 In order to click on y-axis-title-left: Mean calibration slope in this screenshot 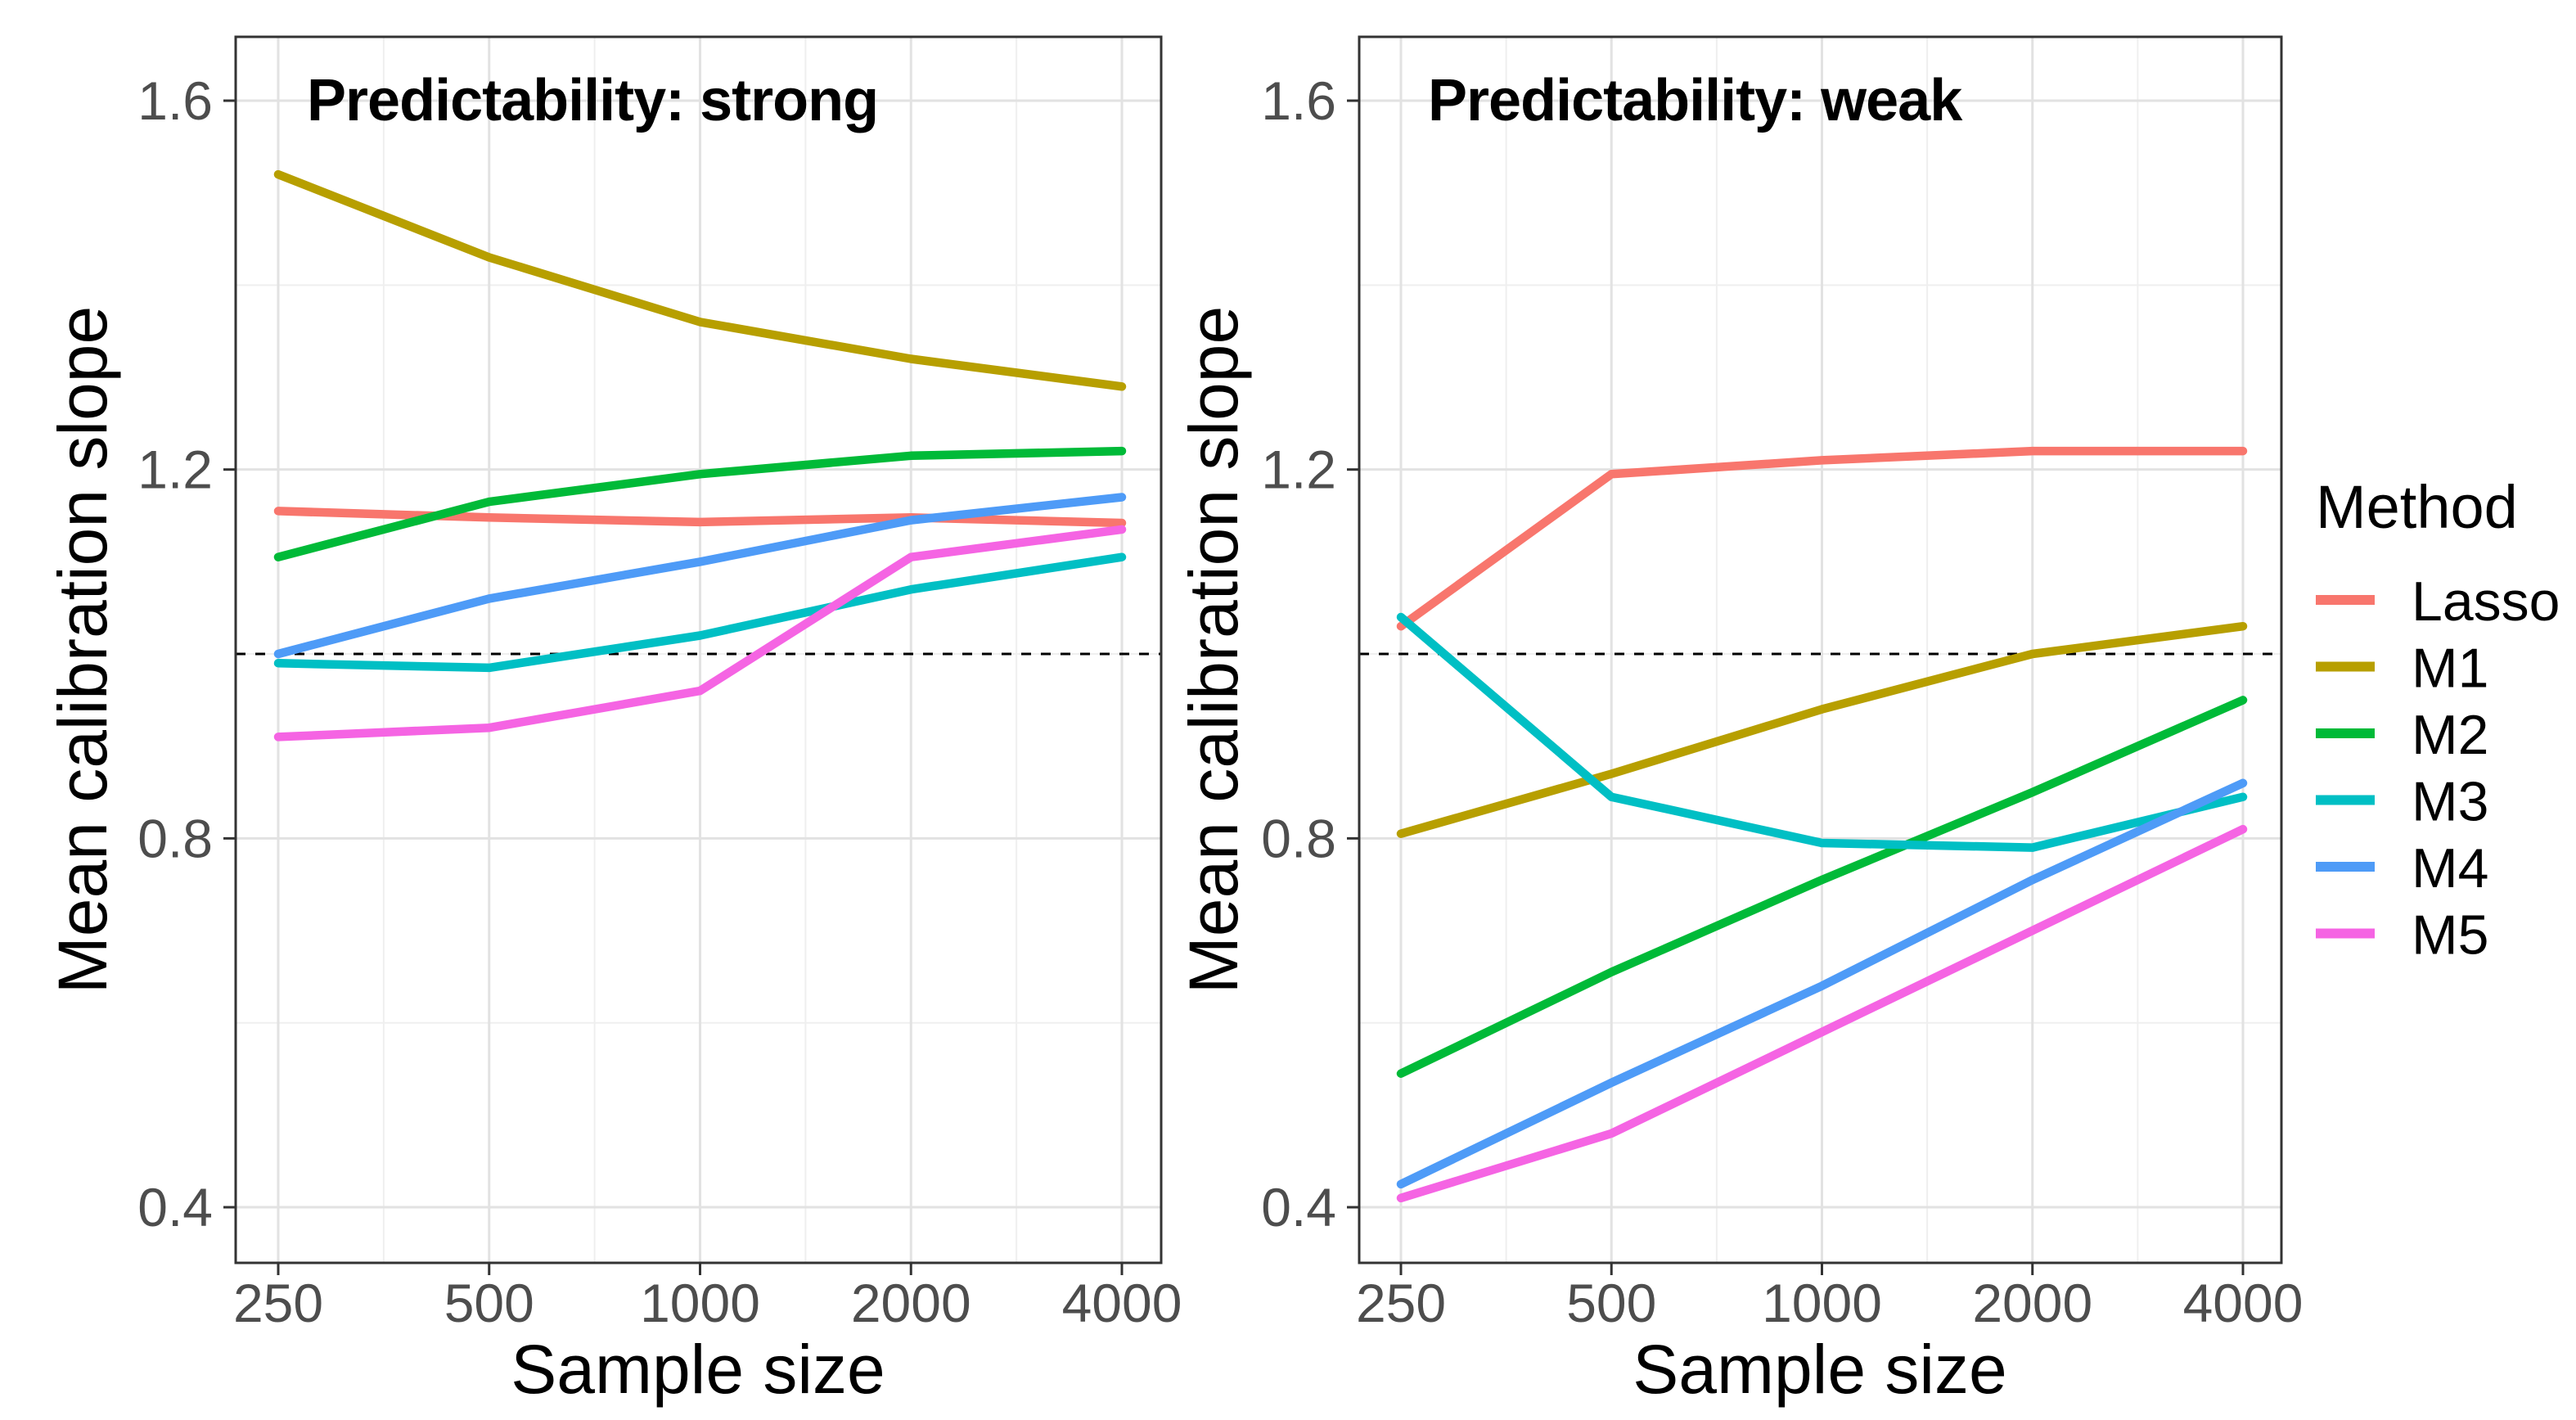, I will do `click(82, 650)`.